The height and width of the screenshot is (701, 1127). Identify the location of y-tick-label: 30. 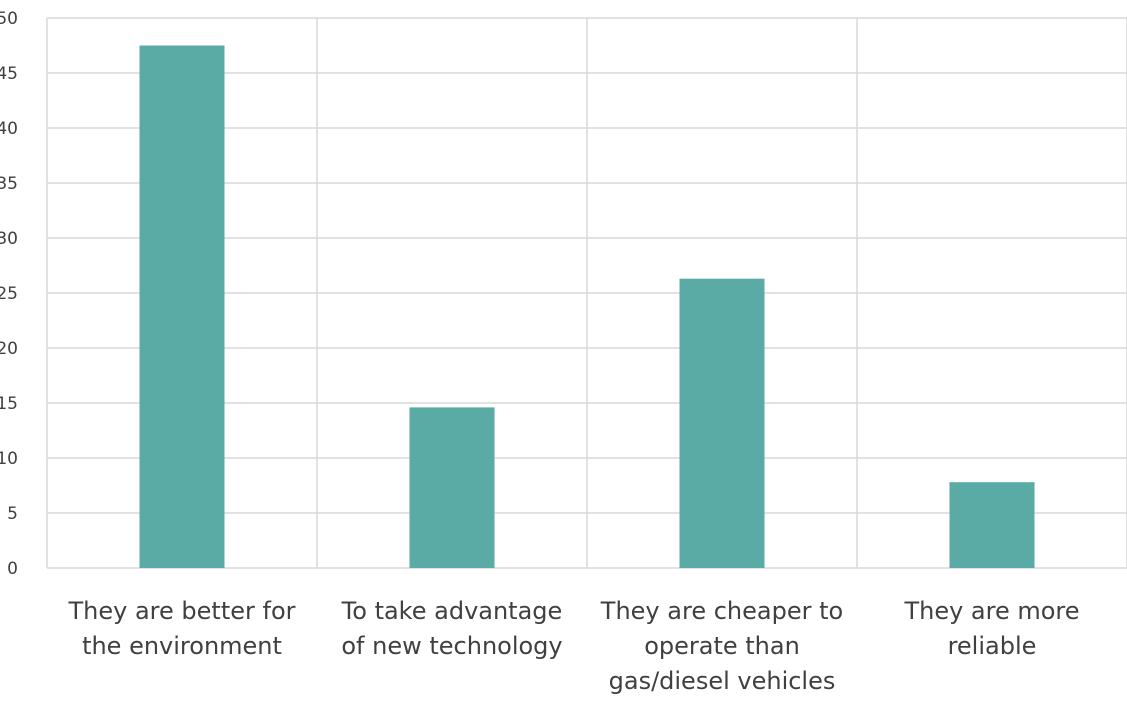
(9, 239).